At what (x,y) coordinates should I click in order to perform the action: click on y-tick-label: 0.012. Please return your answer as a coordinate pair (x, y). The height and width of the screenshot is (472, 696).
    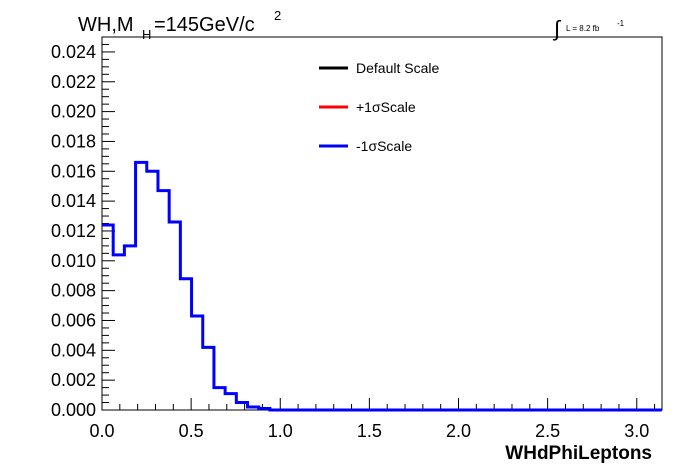
    Looking at the image, I should click on (73, 231).